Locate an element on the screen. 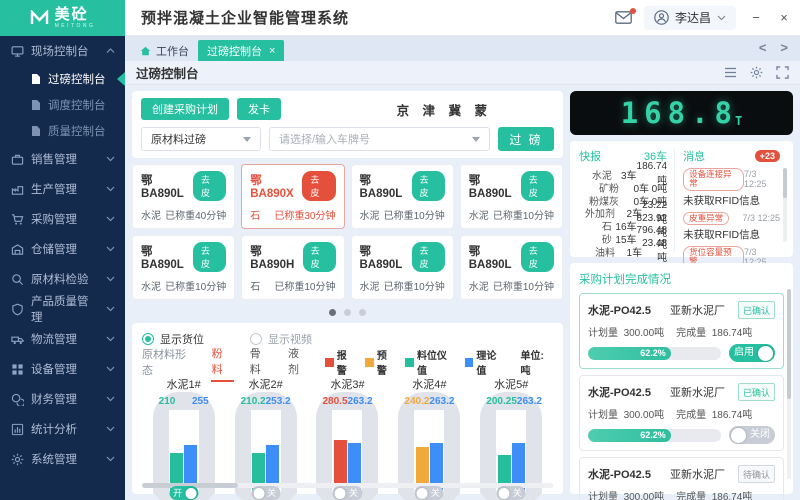  legend-item: 料位仪值 is located at coordinates (430, 362).